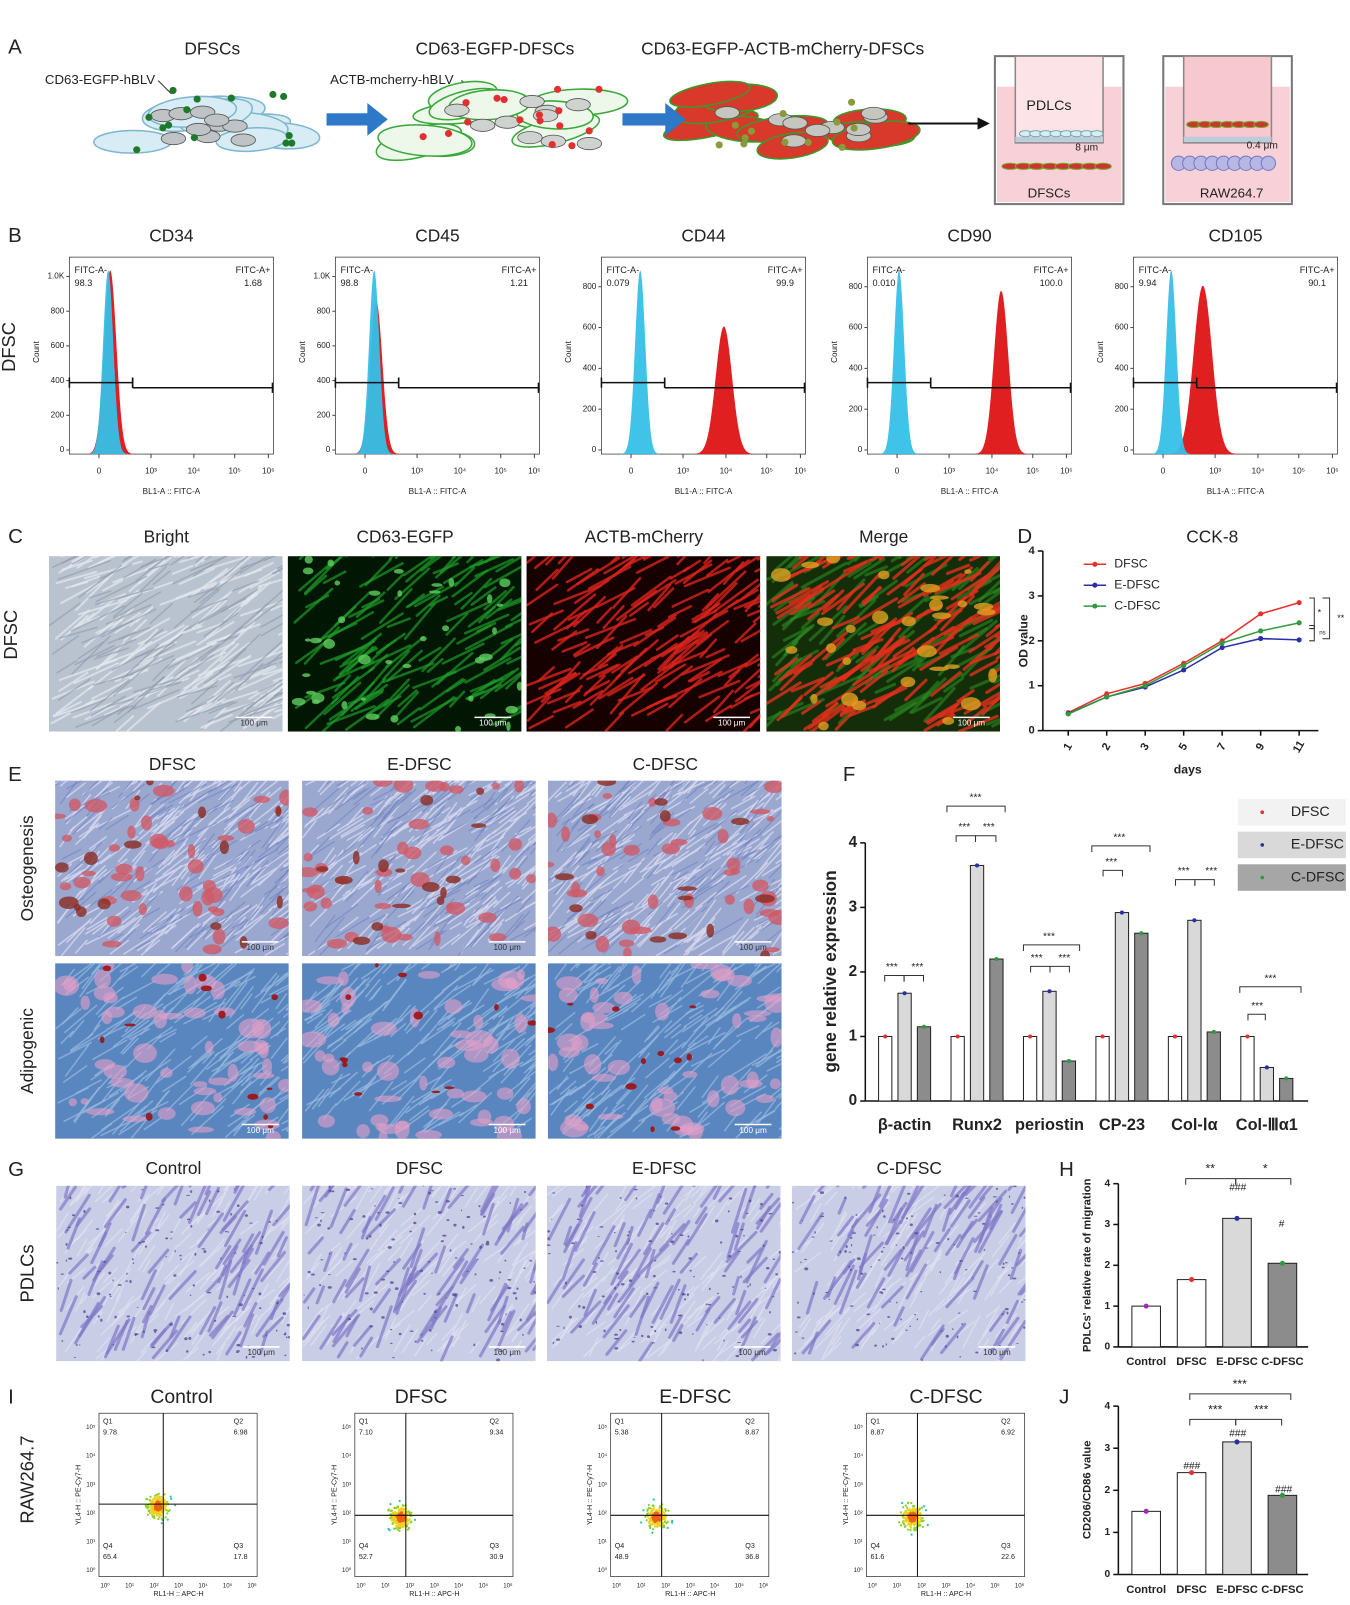 This screenshot has height=1605, width=1350. Describe the element at coordinates (767, 471) in the screenshot. I see `x-tick-label: 10⁵` at that location.